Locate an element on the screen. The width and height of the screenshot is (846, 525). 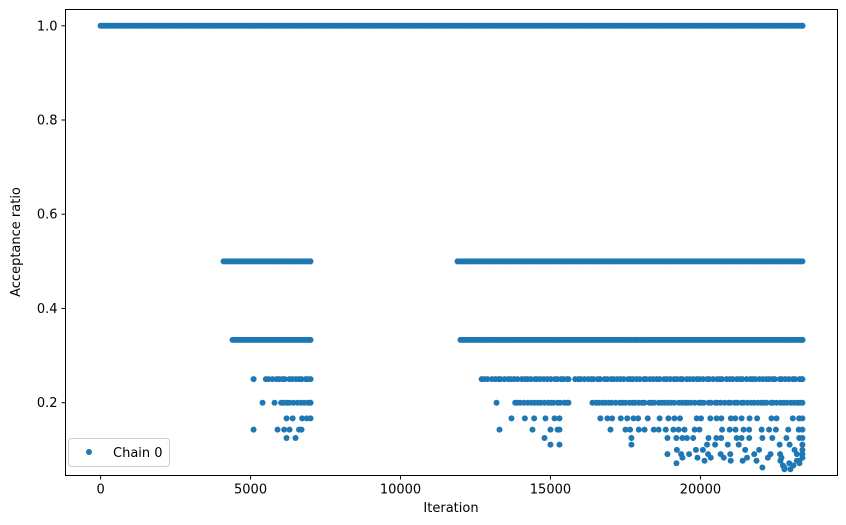
legend-label: Chain 0 is located at coordinates (138, 453).